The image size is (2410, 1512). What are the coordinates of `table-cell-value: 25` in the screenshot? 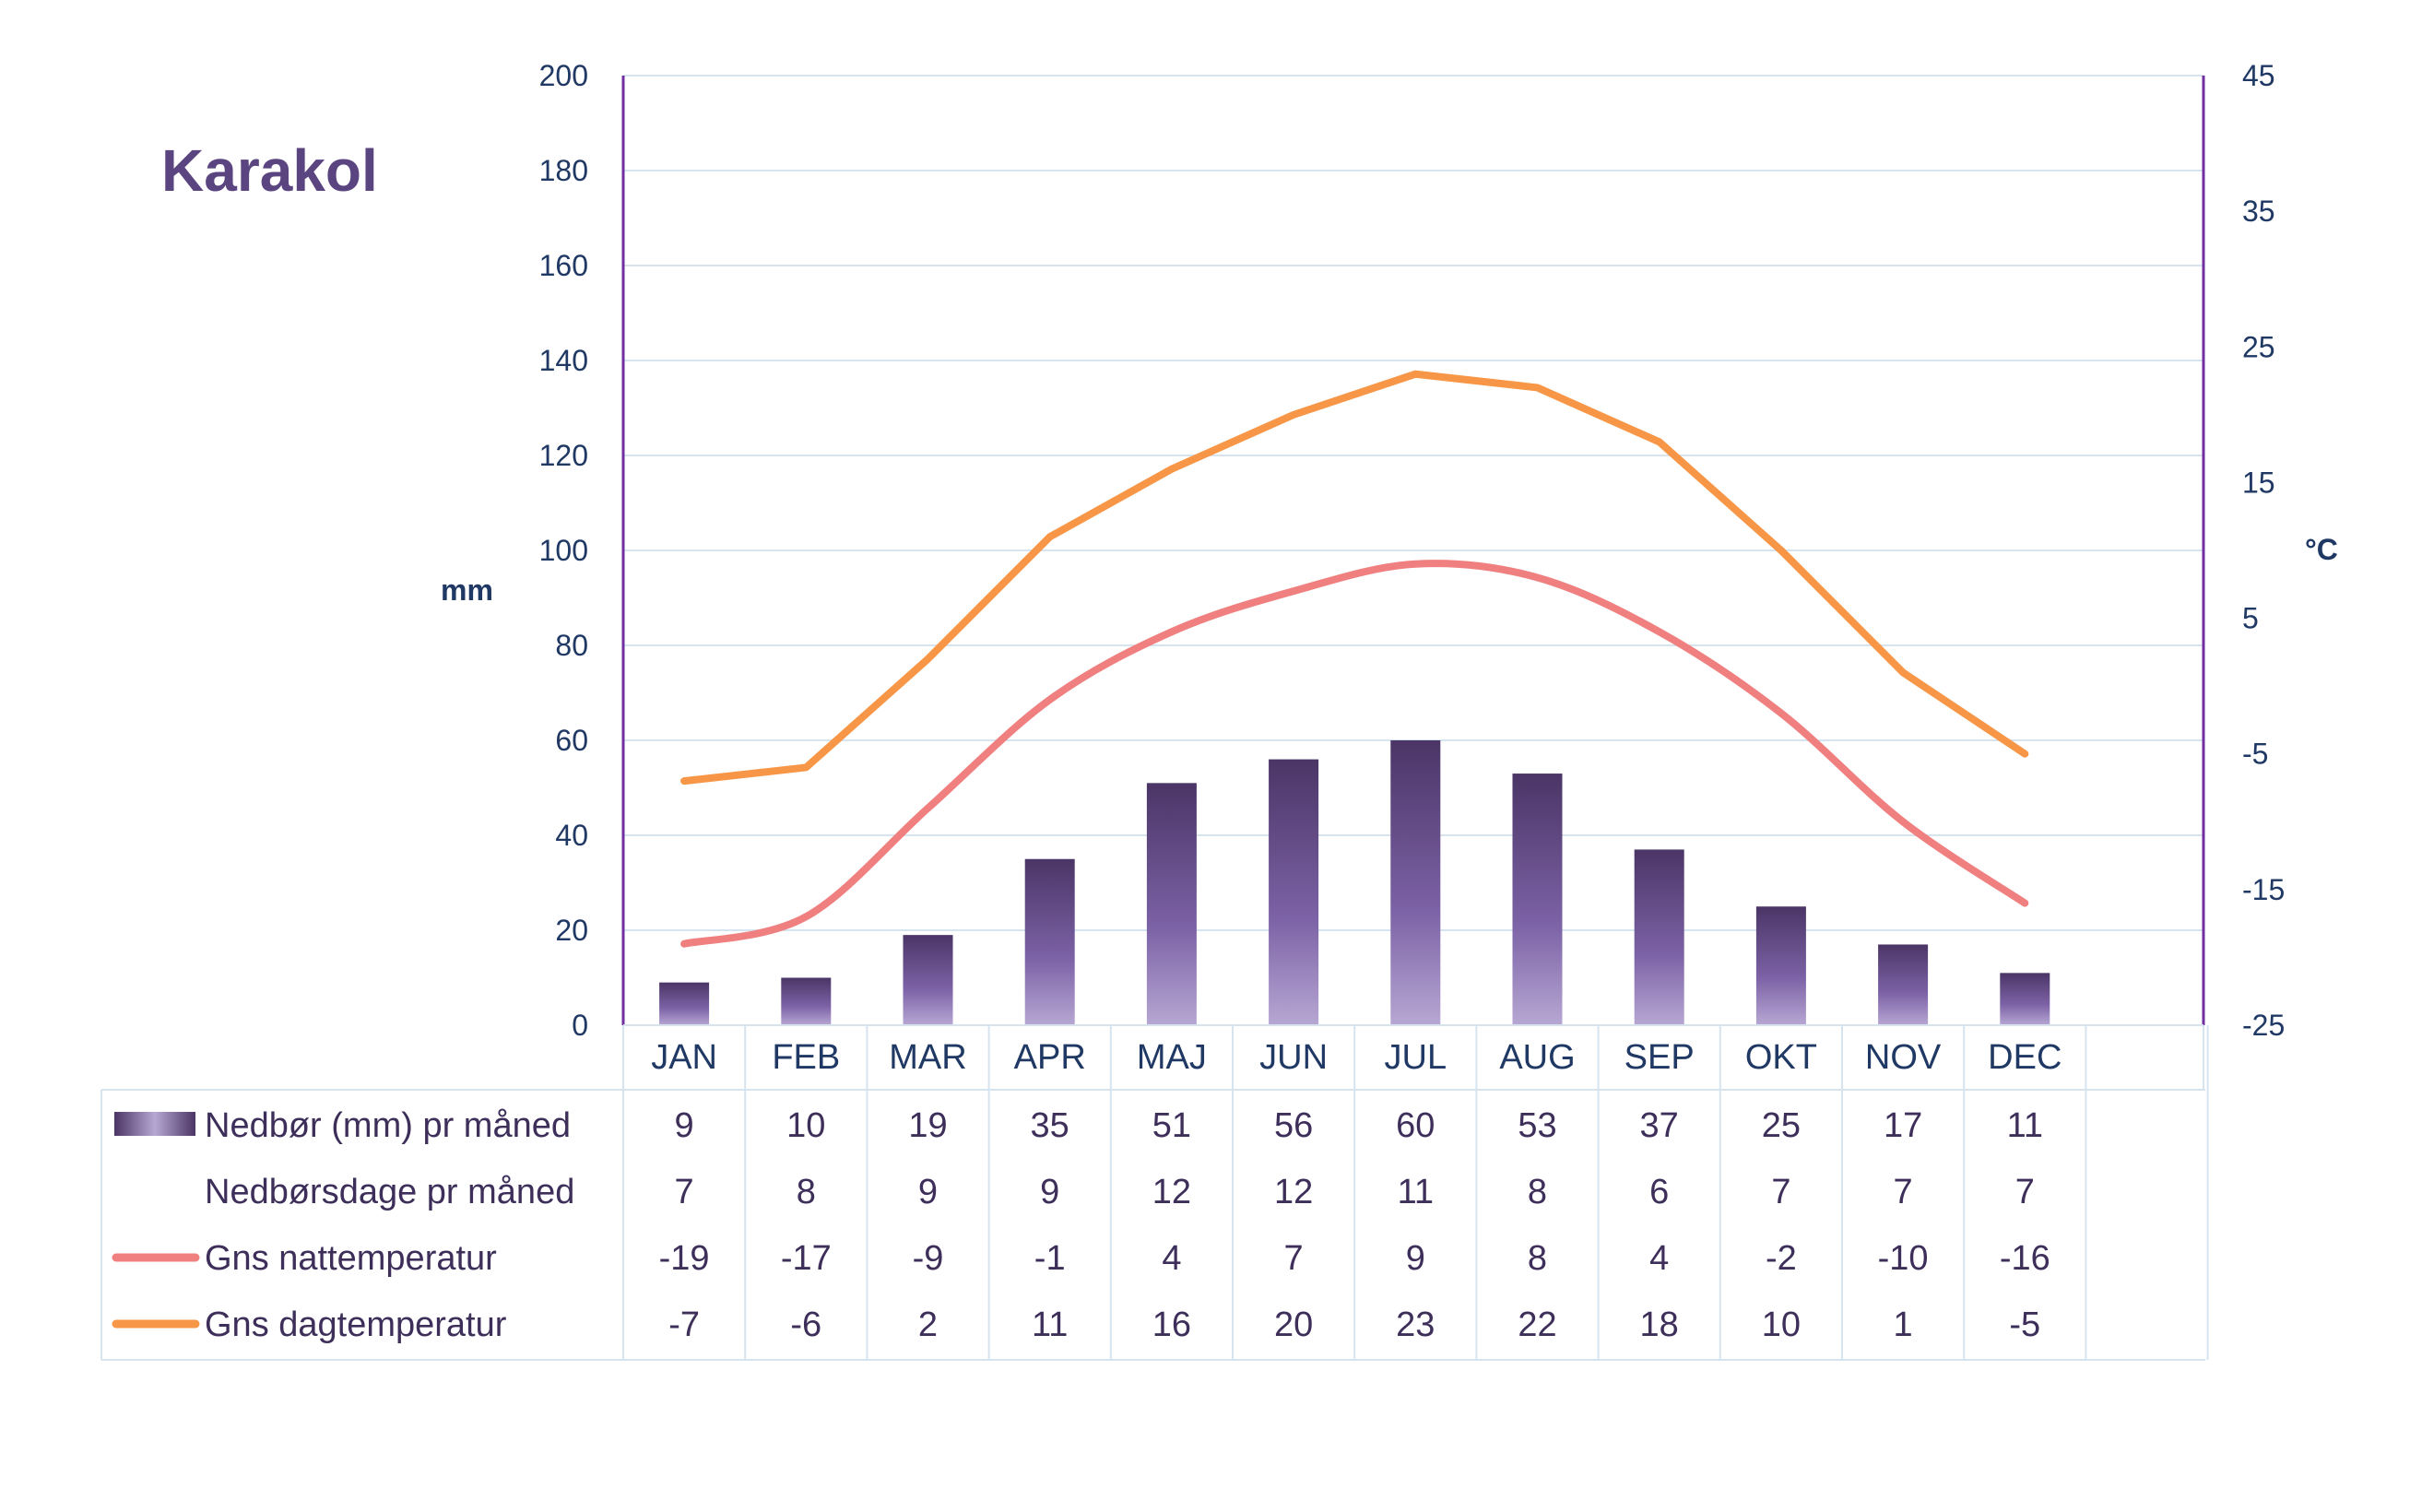 It's located at (1781, 1125).